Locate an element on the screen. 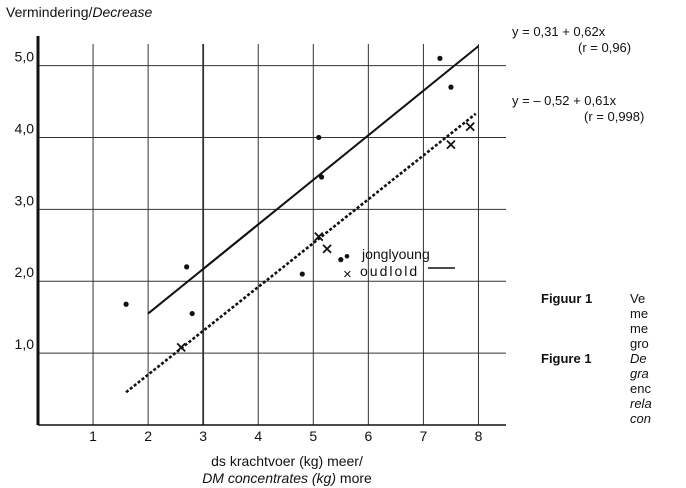 The height and width of the screenshot is (488, 686). x-tick-label: 1 is located at coordinates (93, 436).